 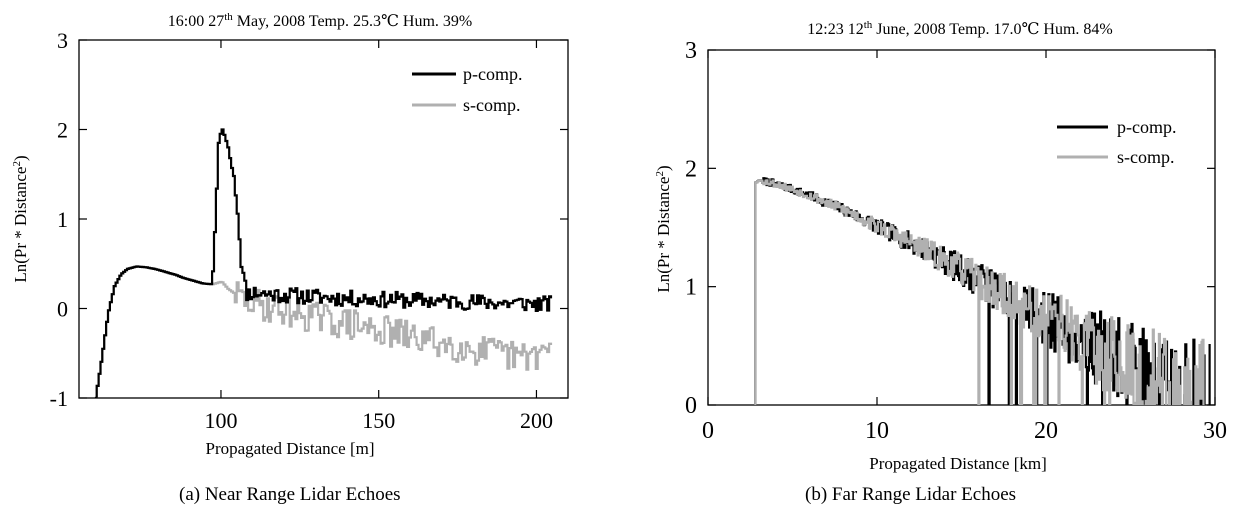 What do you see at coordinates (835, 29) in the screenshot?
I see `chart-title-text: 12:23 12` at bounding box center [835, 29].